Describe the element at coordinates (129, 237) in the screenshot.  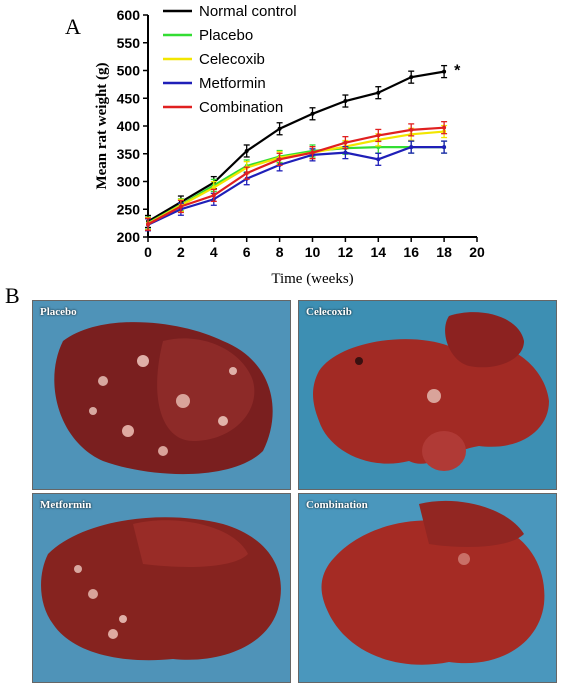
I see `y-tick-label: 200` at that location.